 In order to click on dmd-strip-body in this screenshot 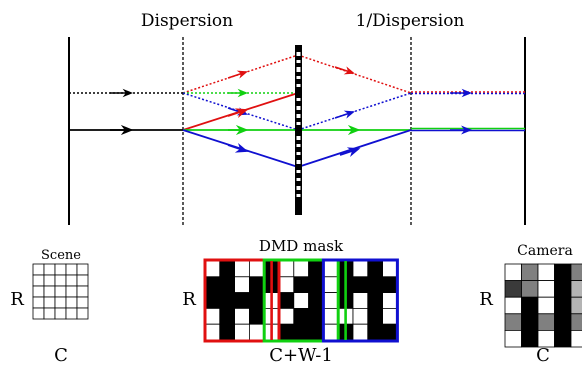, I will do `click(298, 130)`.